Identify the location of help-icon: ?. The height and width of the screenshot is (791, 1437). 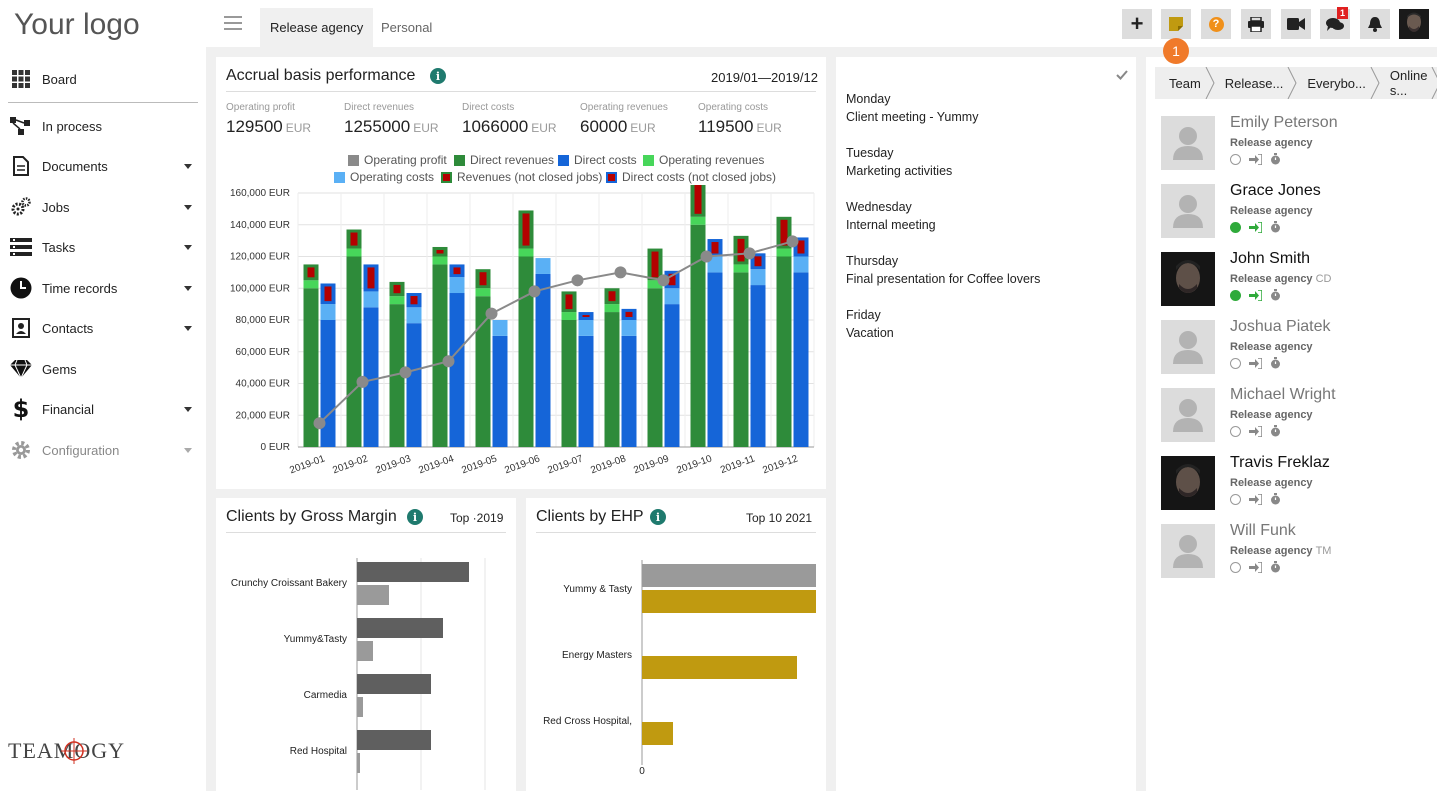
(1216, 24).